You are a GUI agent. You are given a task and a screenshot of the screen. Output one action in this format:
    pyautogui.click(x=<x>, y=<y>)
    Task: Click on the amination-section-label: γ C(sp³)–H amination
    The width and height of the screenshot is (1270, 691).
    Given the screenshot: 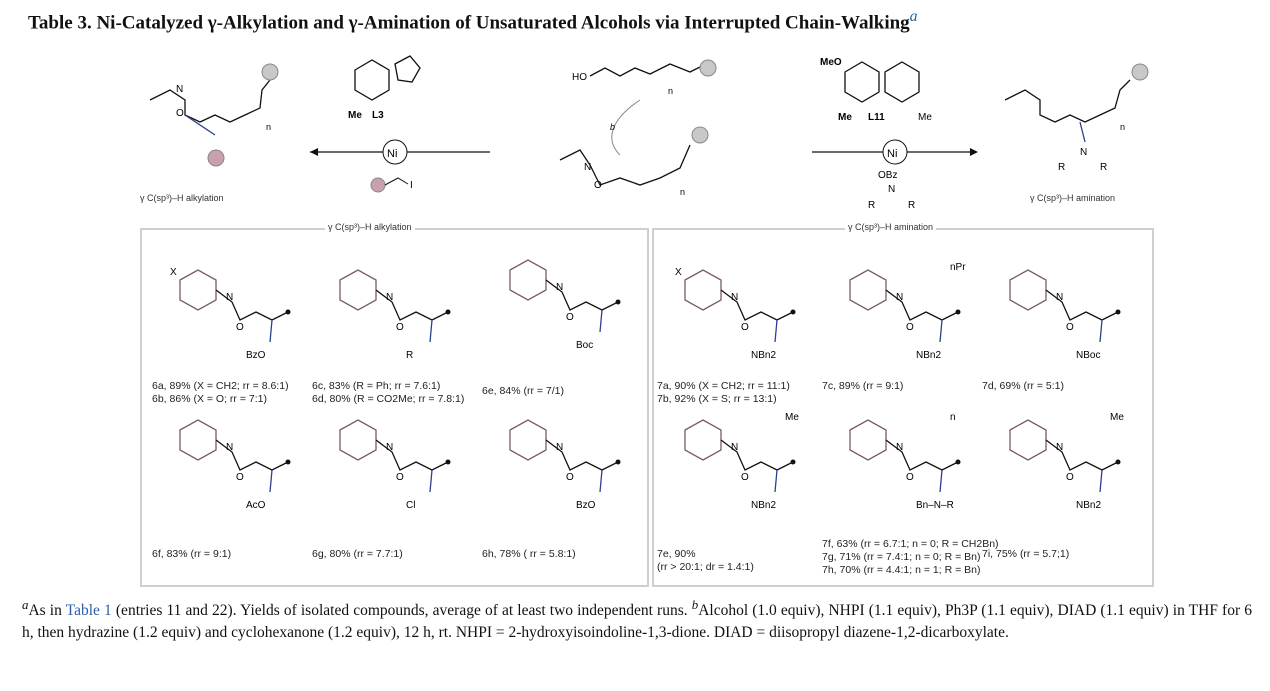 What is the action you would take?
    pyautogui.click(x=891, y=227)
    